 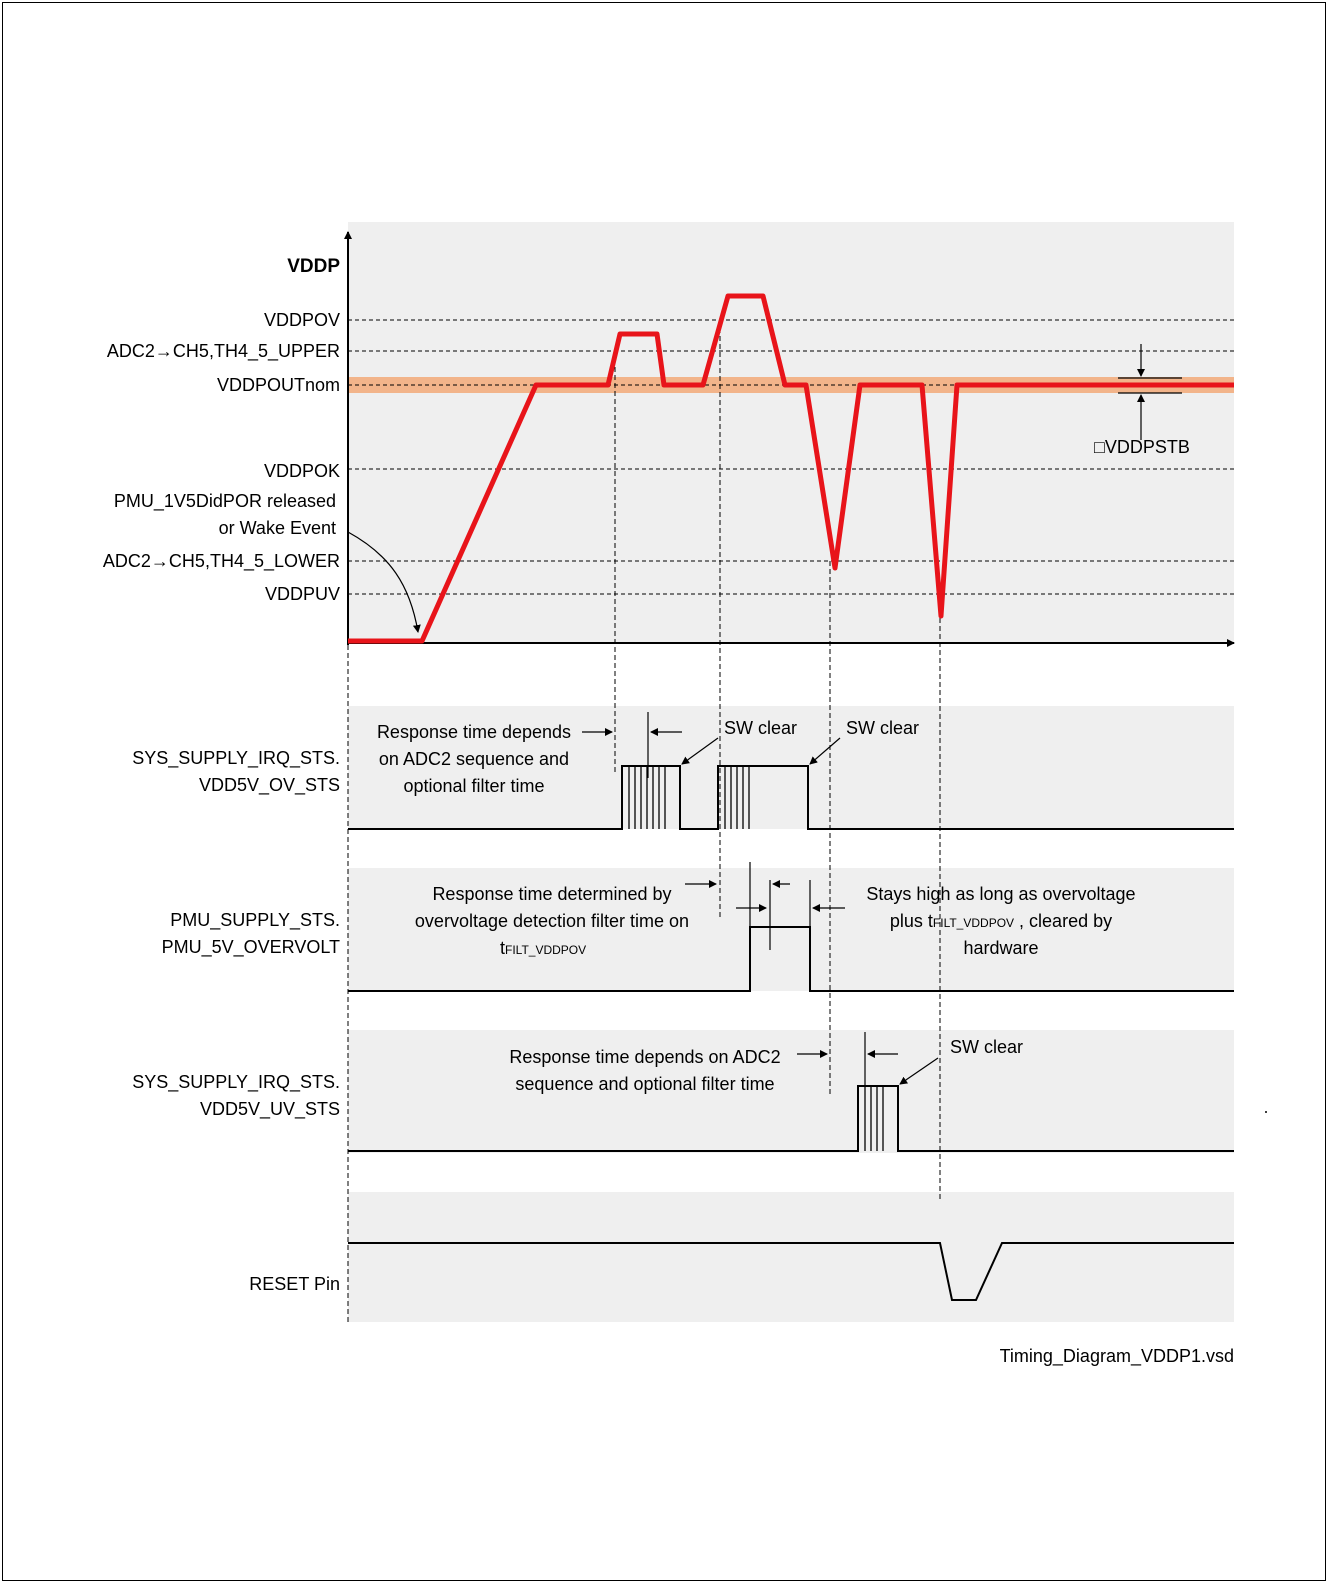 What do you see at coordinates (552, 921) in the screenshot?
I see `note-resp2-2: overvoltage detection filter time on` at bounding box center [552, 921].